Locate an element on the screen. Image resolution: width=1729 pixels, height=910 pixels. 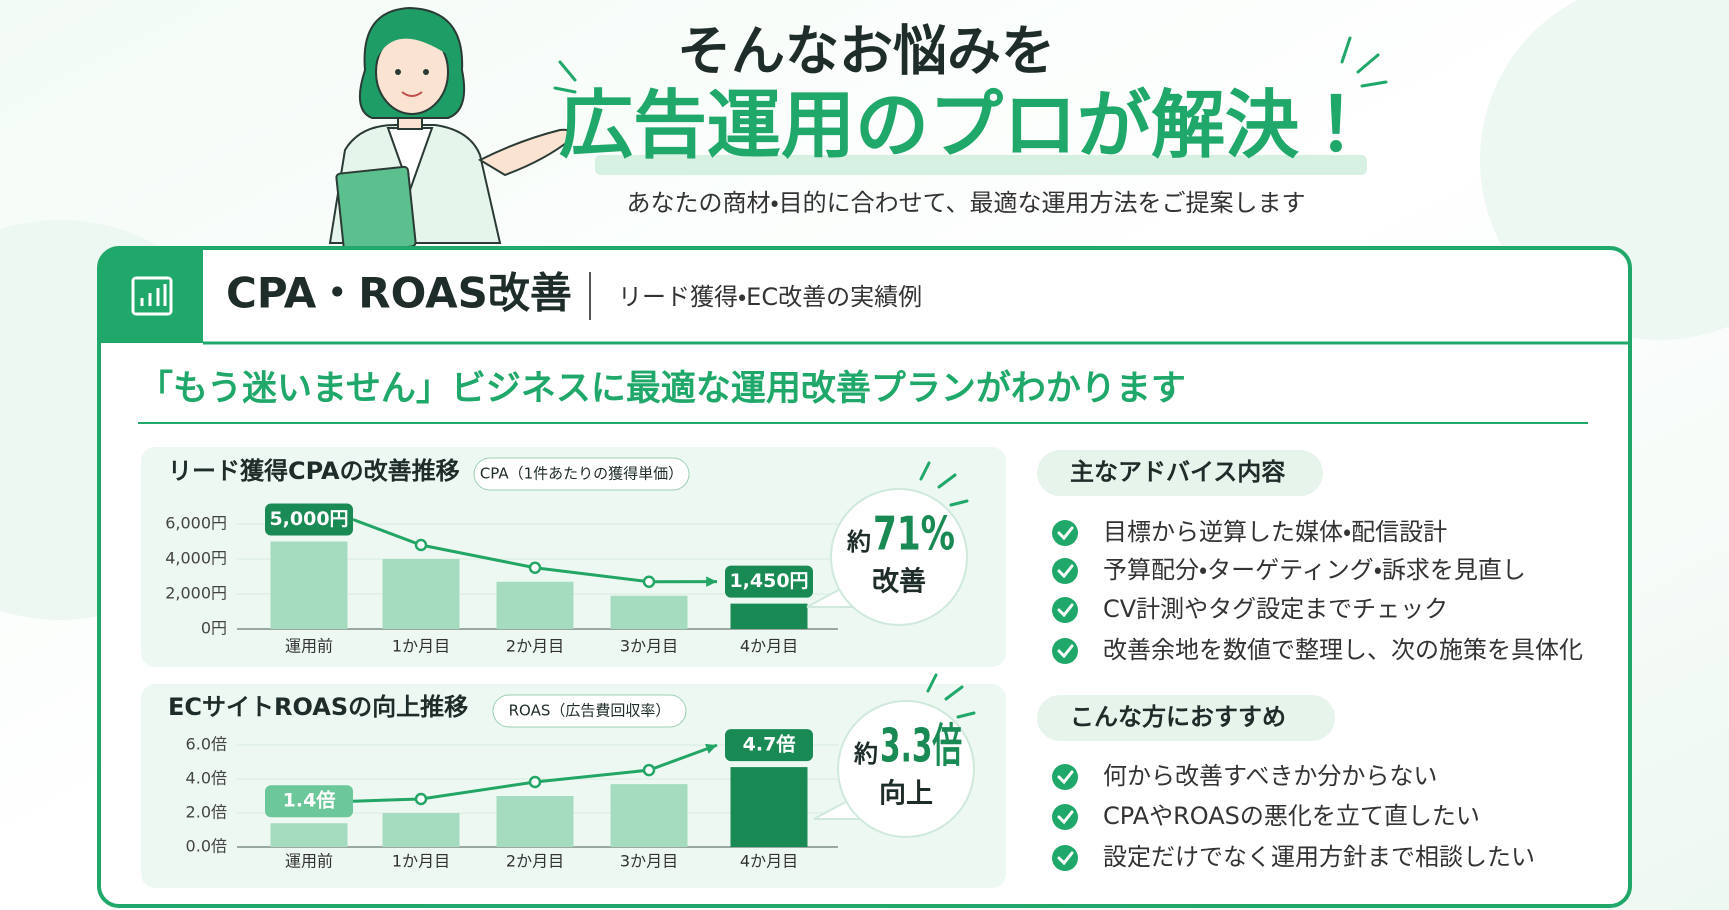
y-tick-label: 4,000円 is located at coordinates (196, 558).